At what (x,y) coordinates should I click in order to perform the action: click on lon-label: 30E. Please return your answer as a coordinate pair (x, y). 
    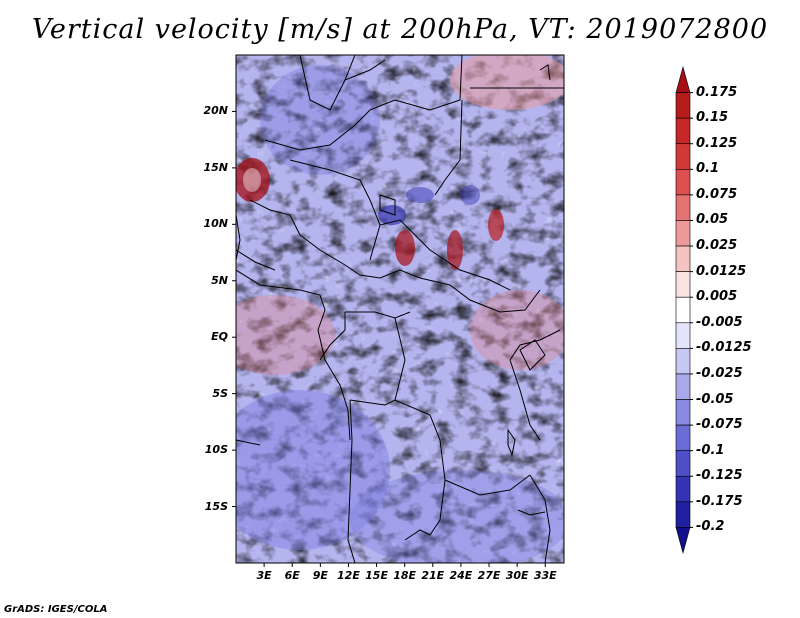
    Looking at the image, I should click on (517, 575).